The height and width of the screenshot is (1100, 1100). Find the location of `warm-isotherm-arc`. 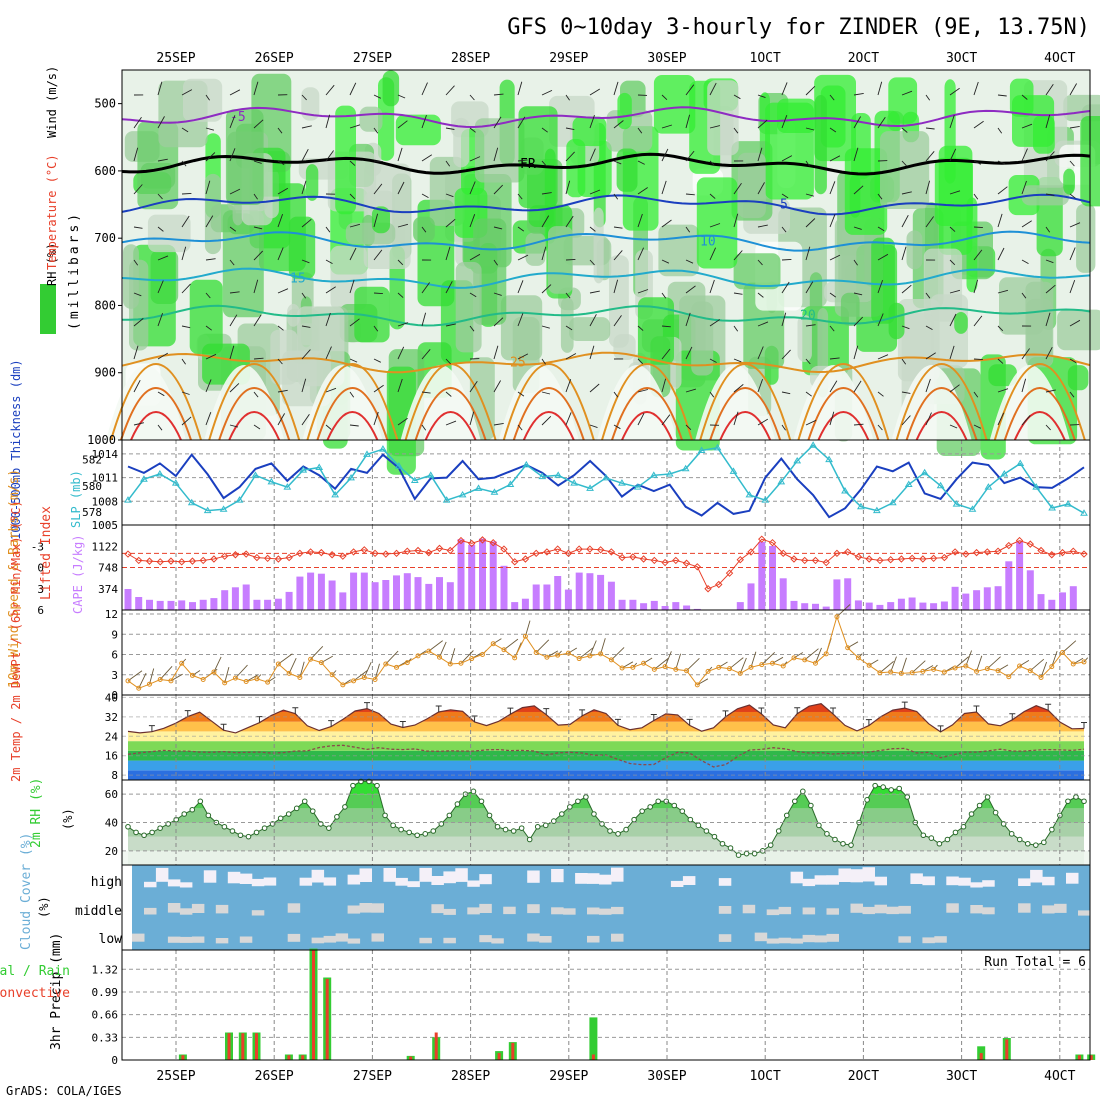

warm-isotherm-arc is located at coordinates (156, 414).